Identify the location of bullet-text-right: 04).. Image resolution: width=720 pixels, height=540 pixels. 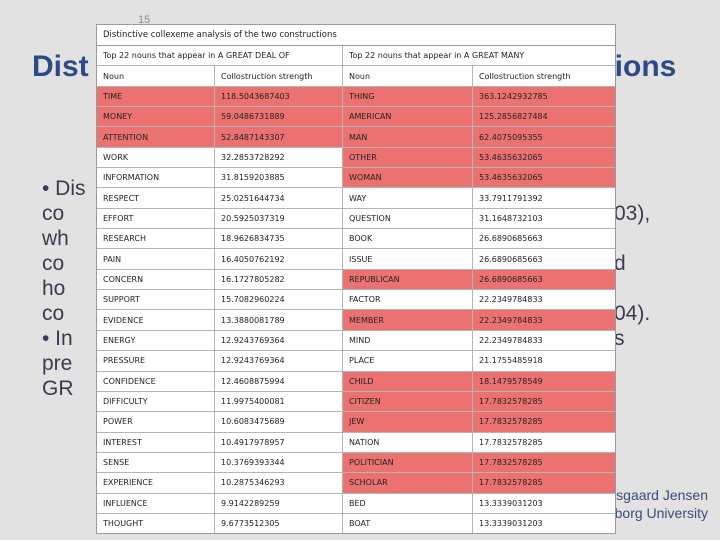
(632, 313).